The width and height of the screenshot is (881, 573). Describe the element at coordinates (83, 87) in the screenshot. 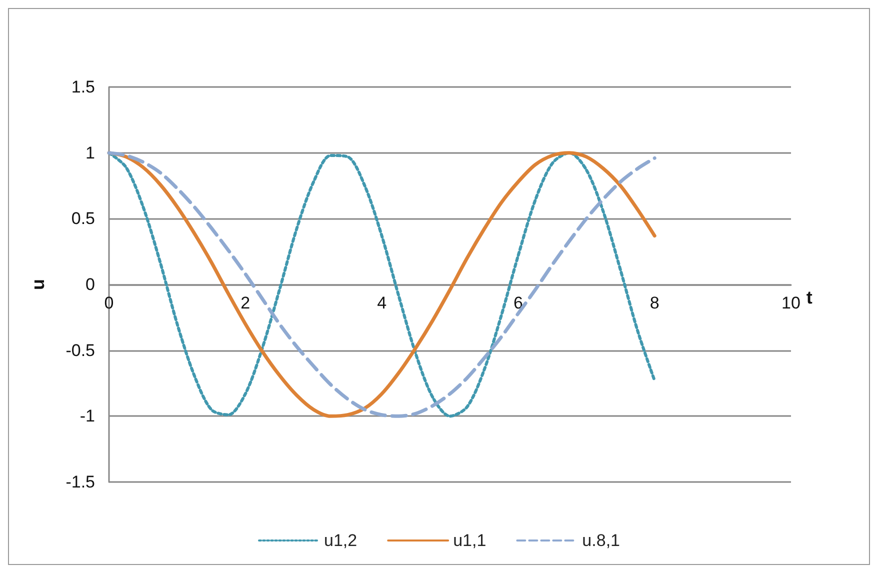

I see `y-tick-label: 1.5` at that location.